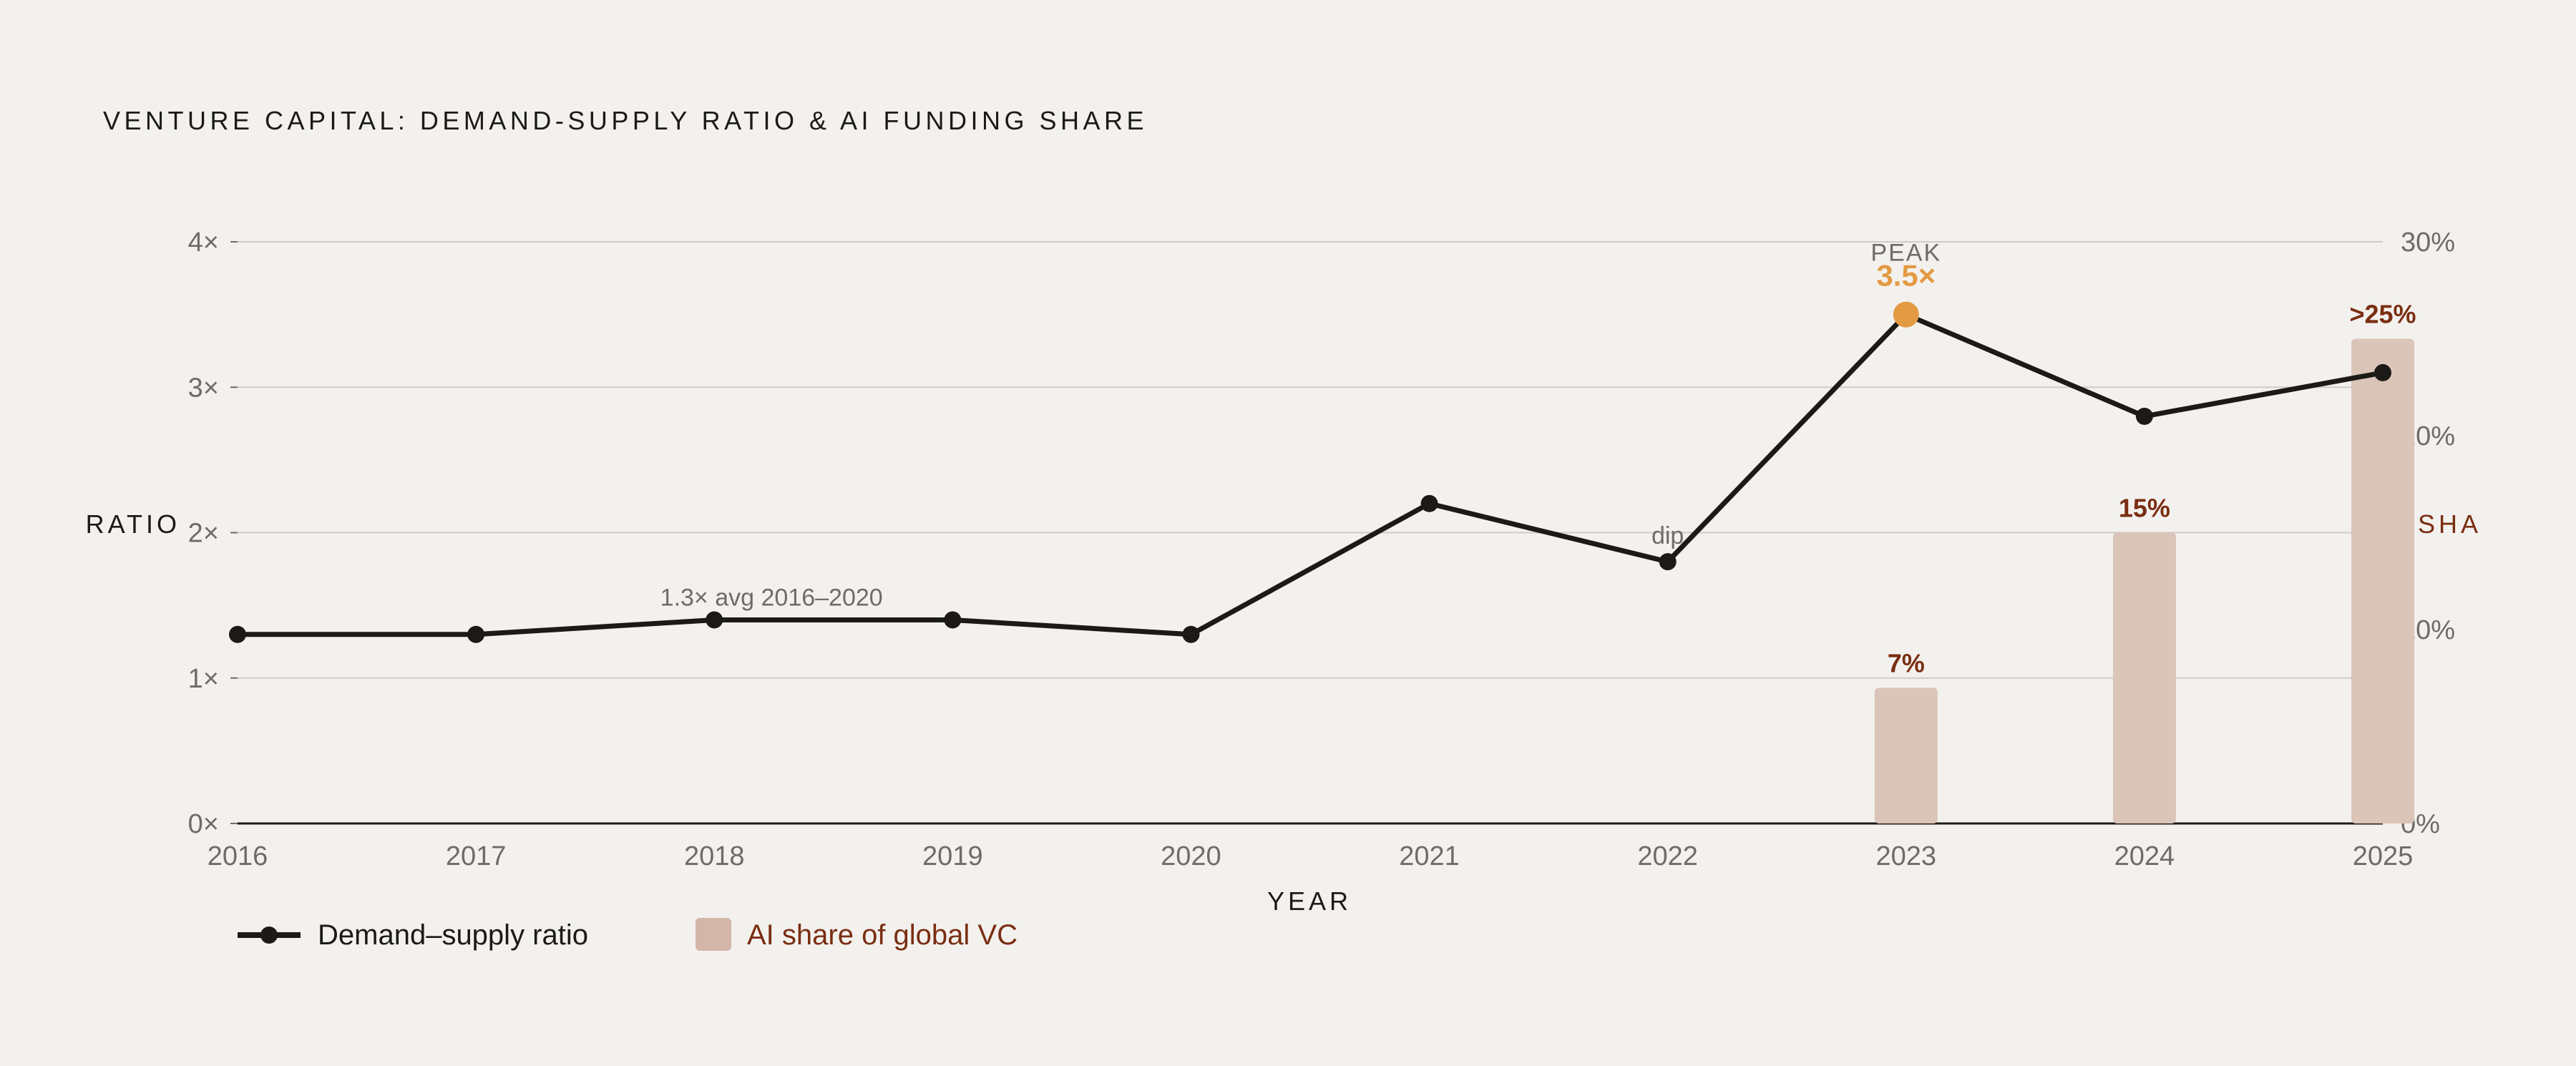 The height and width of the screenshot is (1066, 2576). I want to click on bar-data-label: 15%, so click(2144, 508).